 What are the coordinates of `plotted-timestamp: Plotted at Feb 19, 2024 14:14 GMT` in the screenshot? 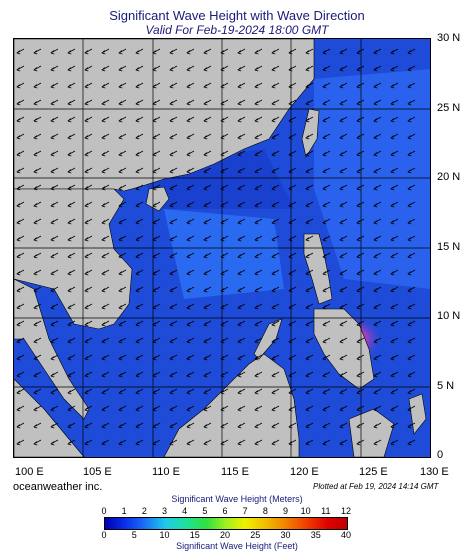 It's located at (376, 486).